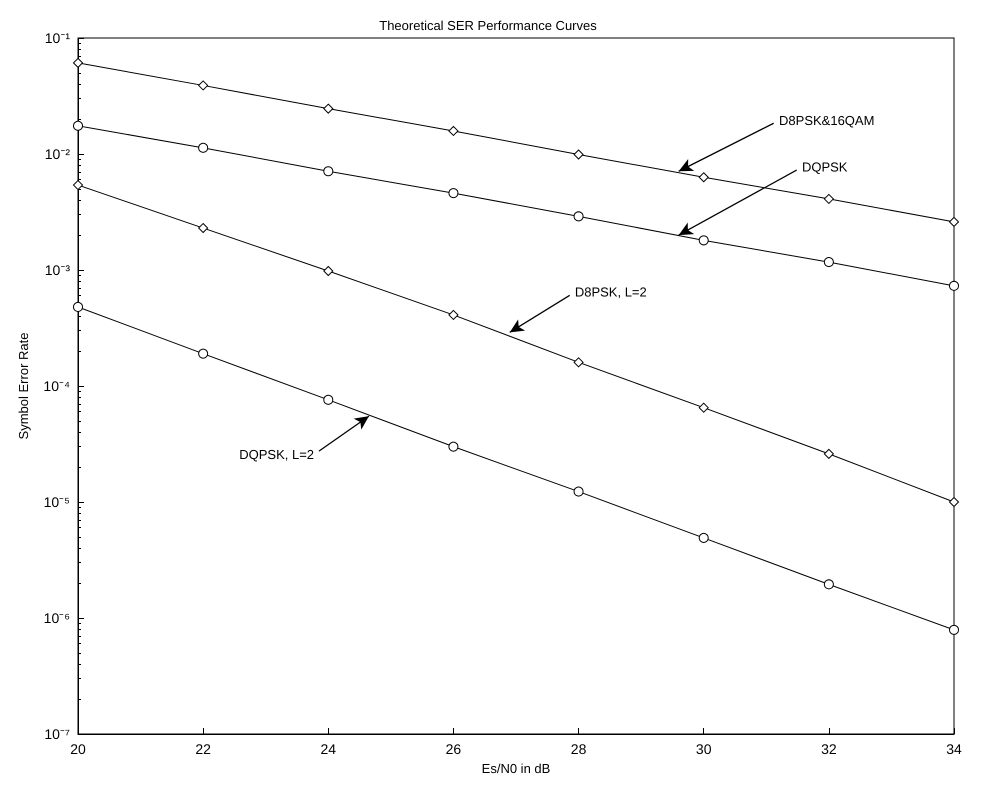 The image size is (982, 794). I want to click on x-tick-label: 34, so click(954, 749).